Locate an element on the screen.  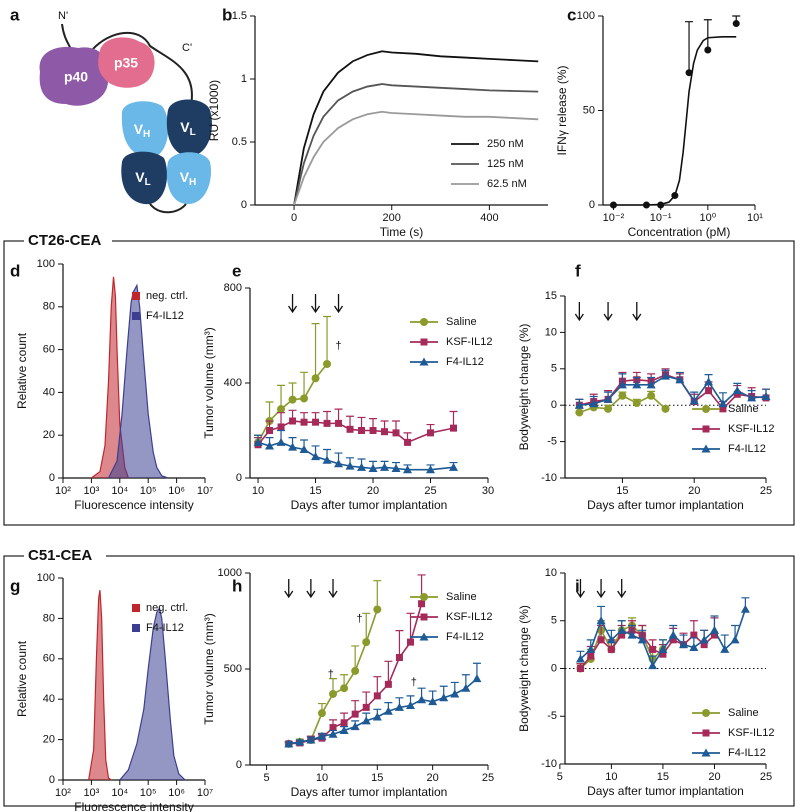
x-axis-title: Days after tumor implantation is located at coordinates (369, 792).